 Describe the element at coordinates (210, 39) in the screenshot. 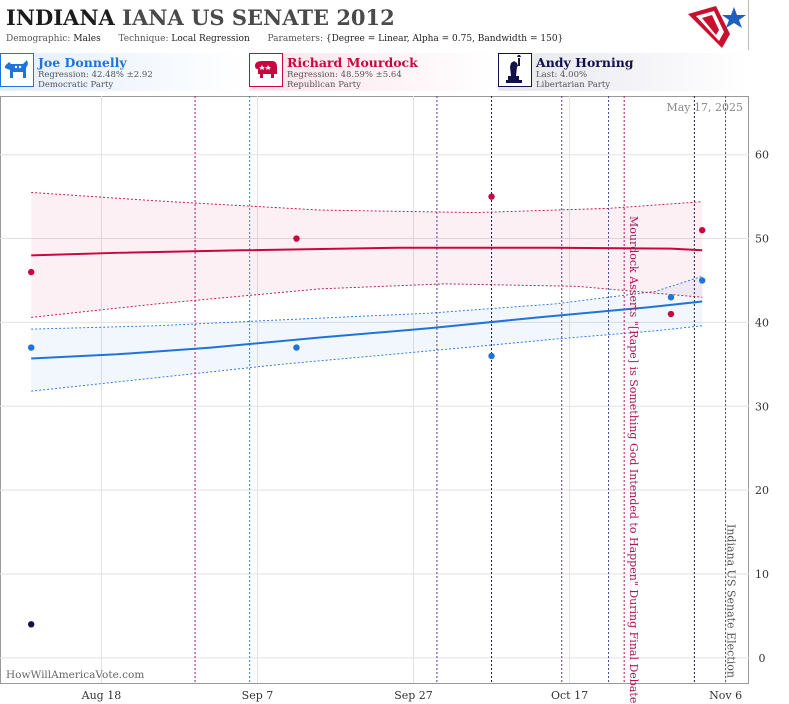

I see `technique-value: Local Regression` at that location.